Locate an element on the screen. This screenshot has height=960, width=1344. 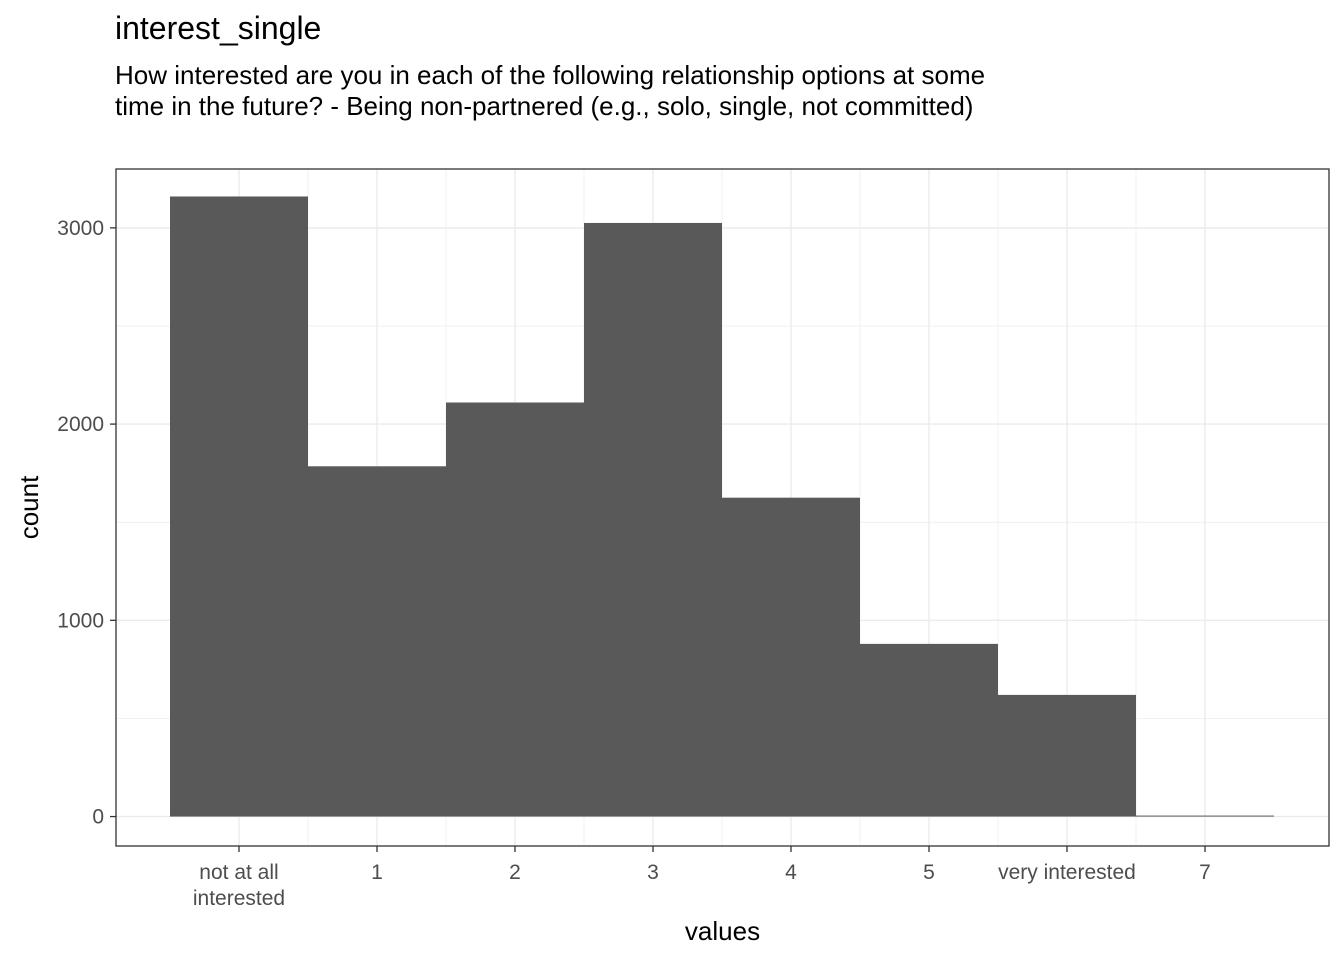
x-tick-label: 2 is located at coordinates (515, 872).